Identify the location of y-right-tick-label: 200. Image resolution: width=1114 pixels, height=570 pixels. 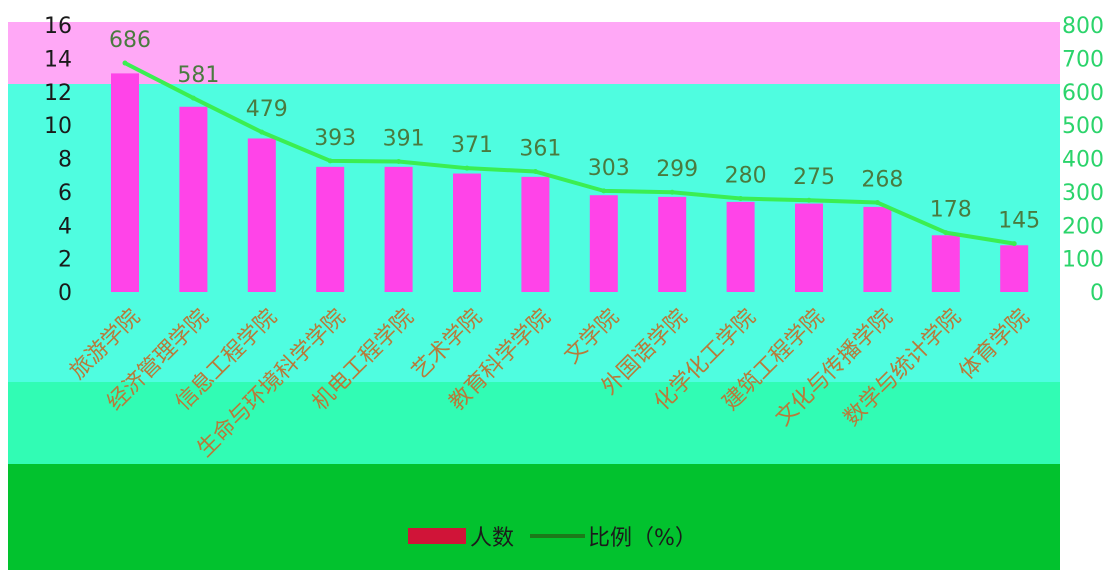
(1083, 226).